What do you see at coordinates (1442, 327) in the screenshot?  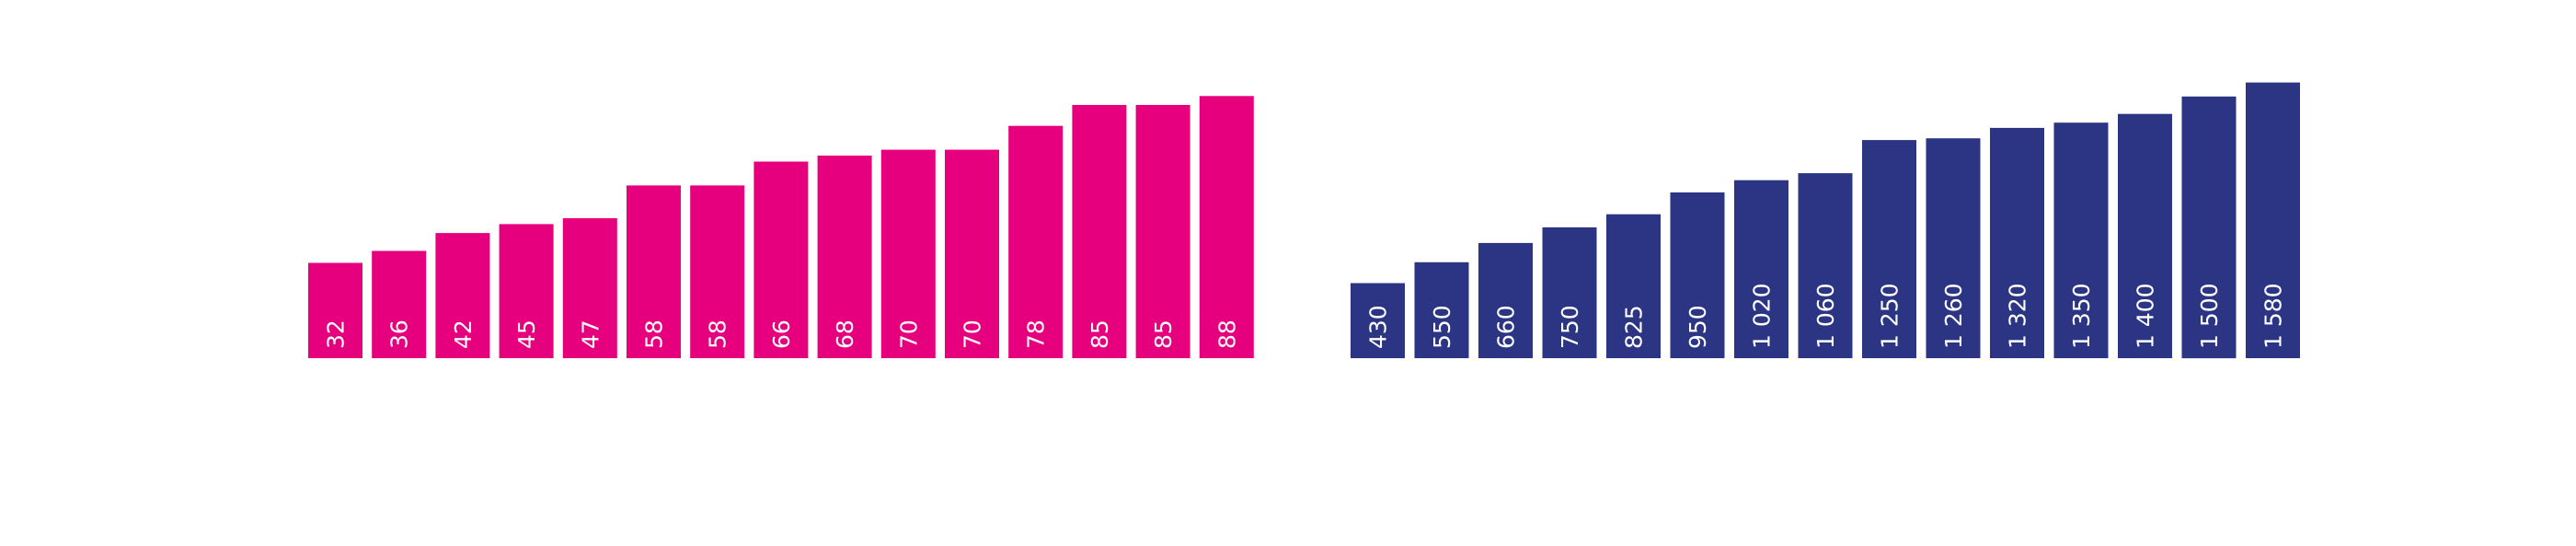 I see `navy-bar-label-2: 550` at bounding box center [1442, 327].